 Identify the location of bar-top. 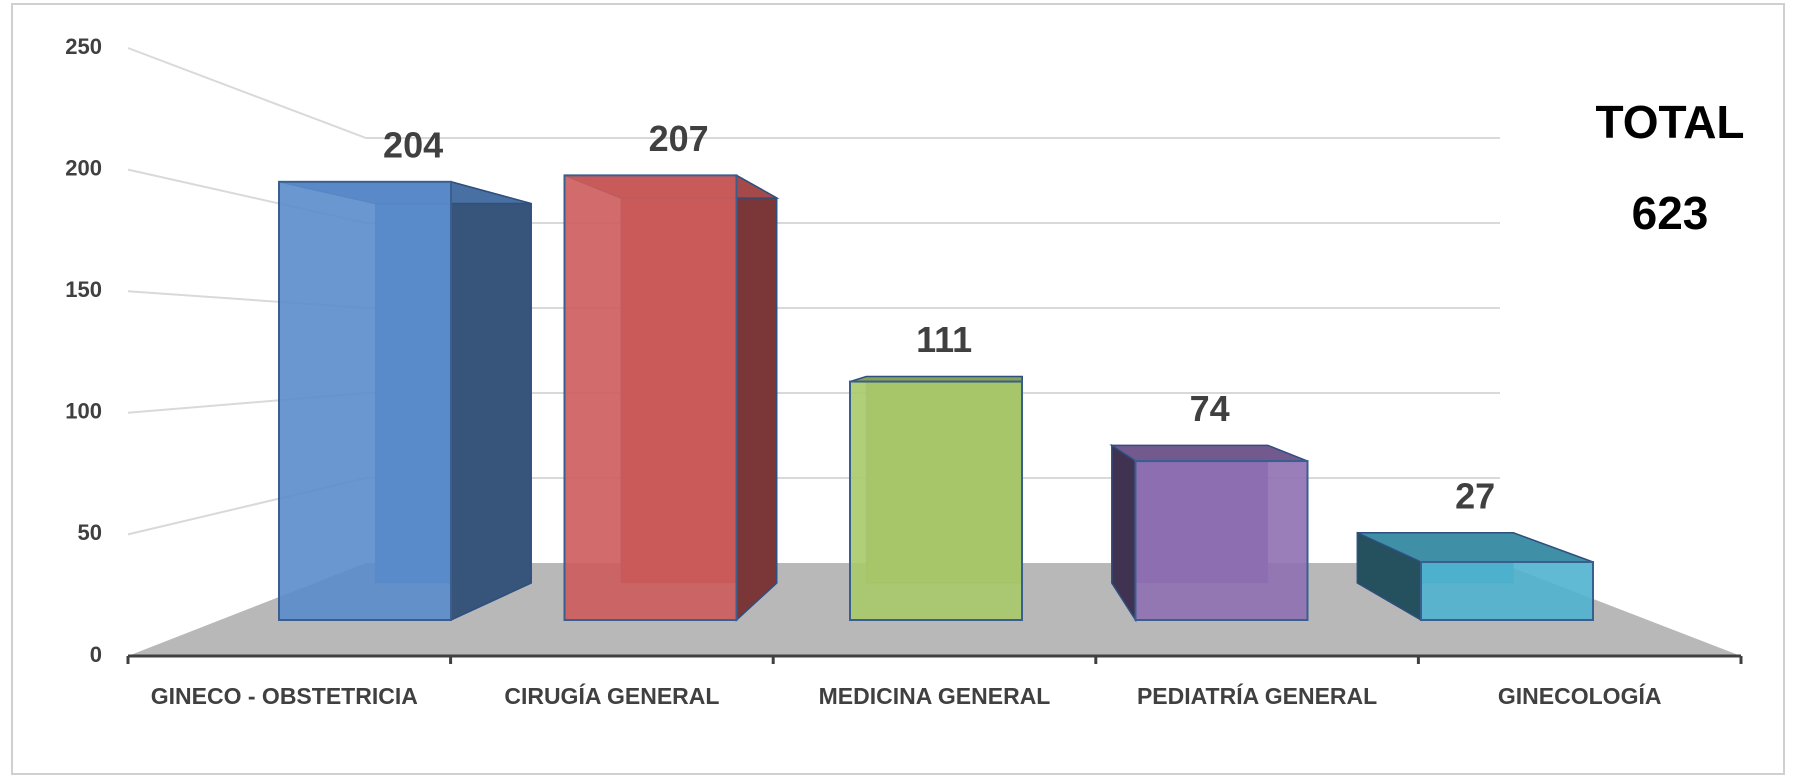
(1208, 453).